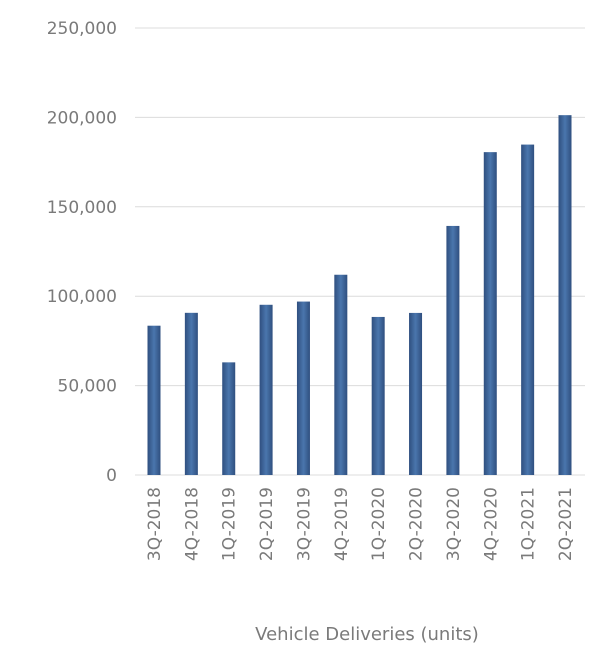 Image resolution: width=604 pixels, height=653 pixels. I want to click on x-tick-label: 4Q-2018, so click(192, 524).